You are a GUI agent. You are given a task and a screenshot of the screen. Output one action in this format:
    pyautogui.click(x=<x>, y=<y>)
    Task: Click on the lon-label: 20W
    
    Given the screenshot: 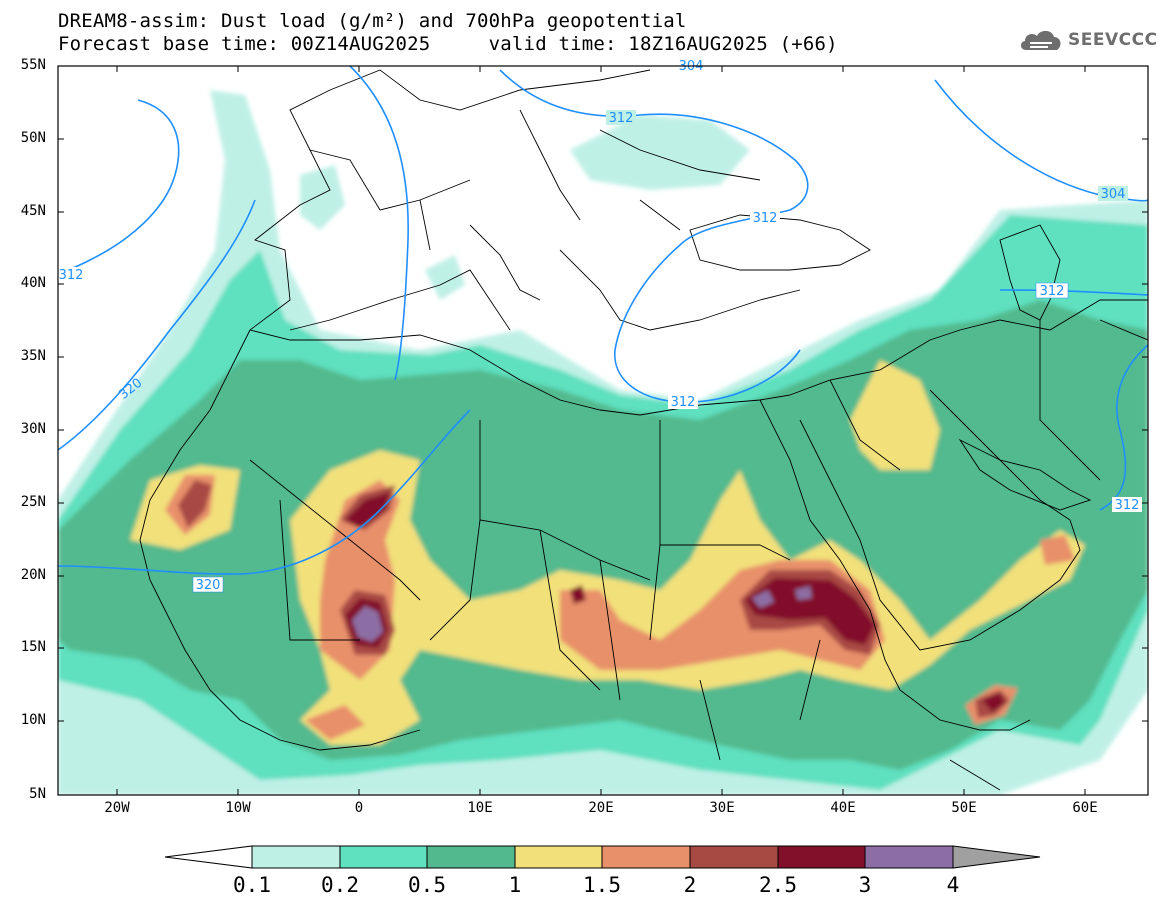 What is the action you would take?
    pyautogui.click(x=117, y=808)
    